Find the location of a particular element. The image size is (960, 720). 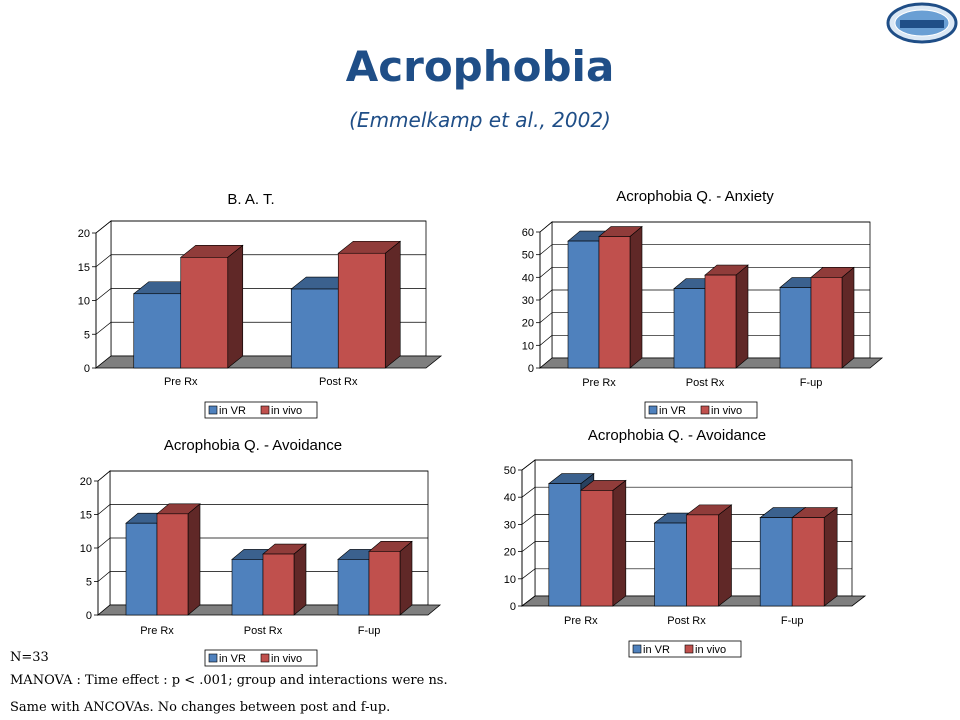

chart-title: B. A. T. is located at coordinates (250, 199).